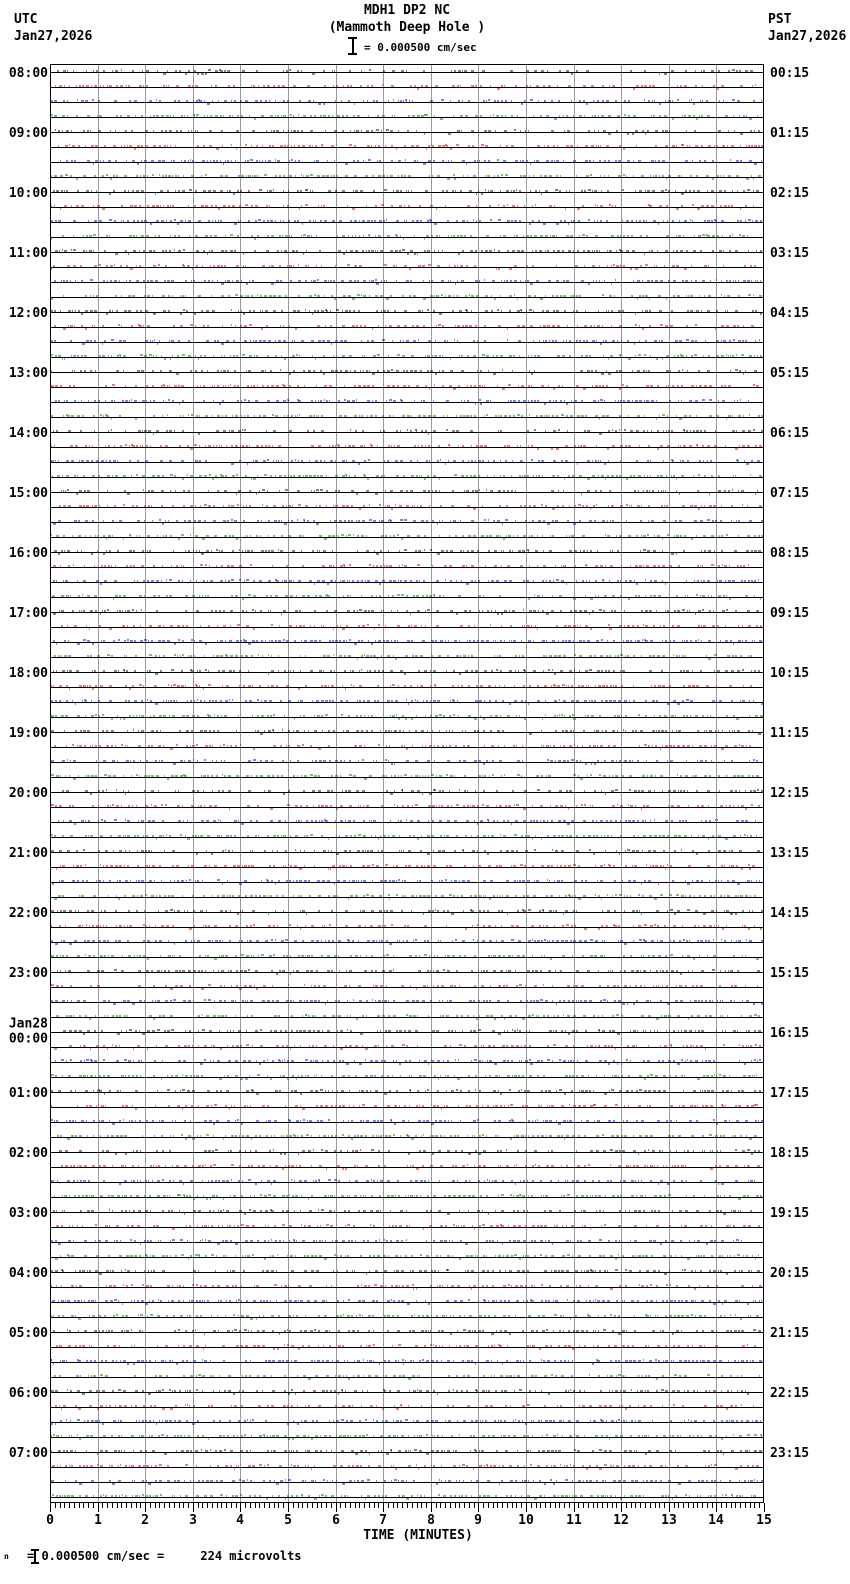  I want to click on footer-scale-label: = 0.000500 cm/sec = 224 microvolts, so click(164, 1556).